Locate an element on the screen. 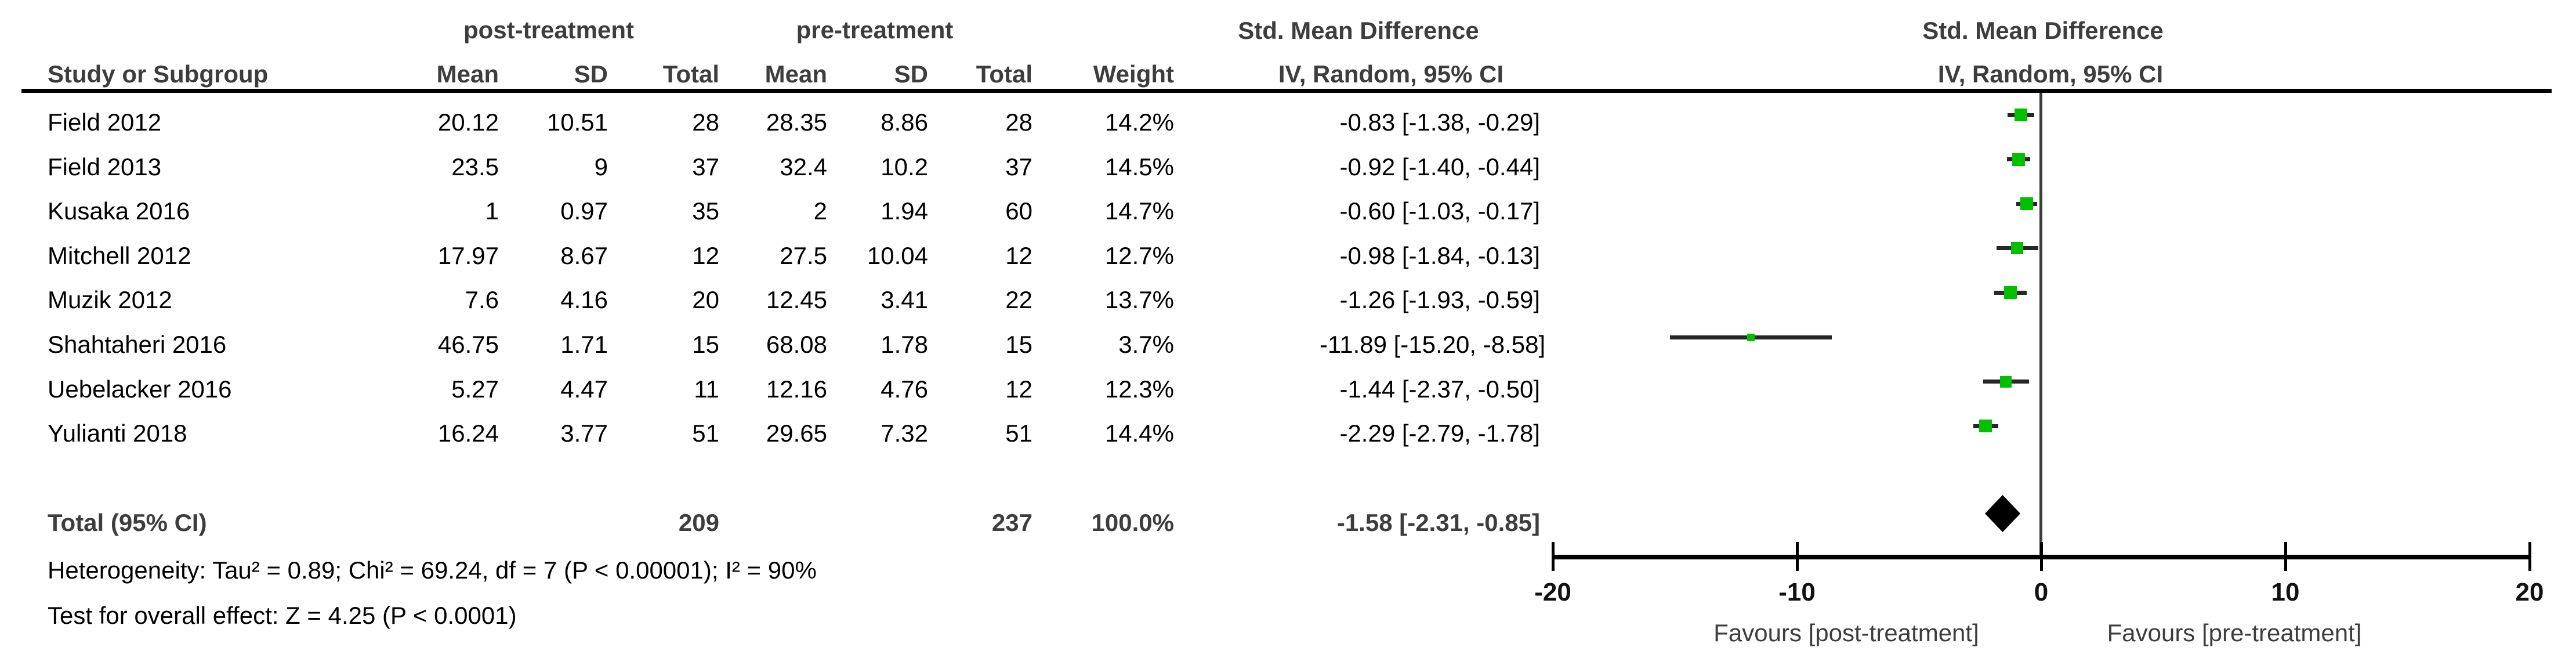 Image resolution: width=2576 pixels, height=665 pixels. total-pre-n: 237 is located at coordinates (1012, 522).